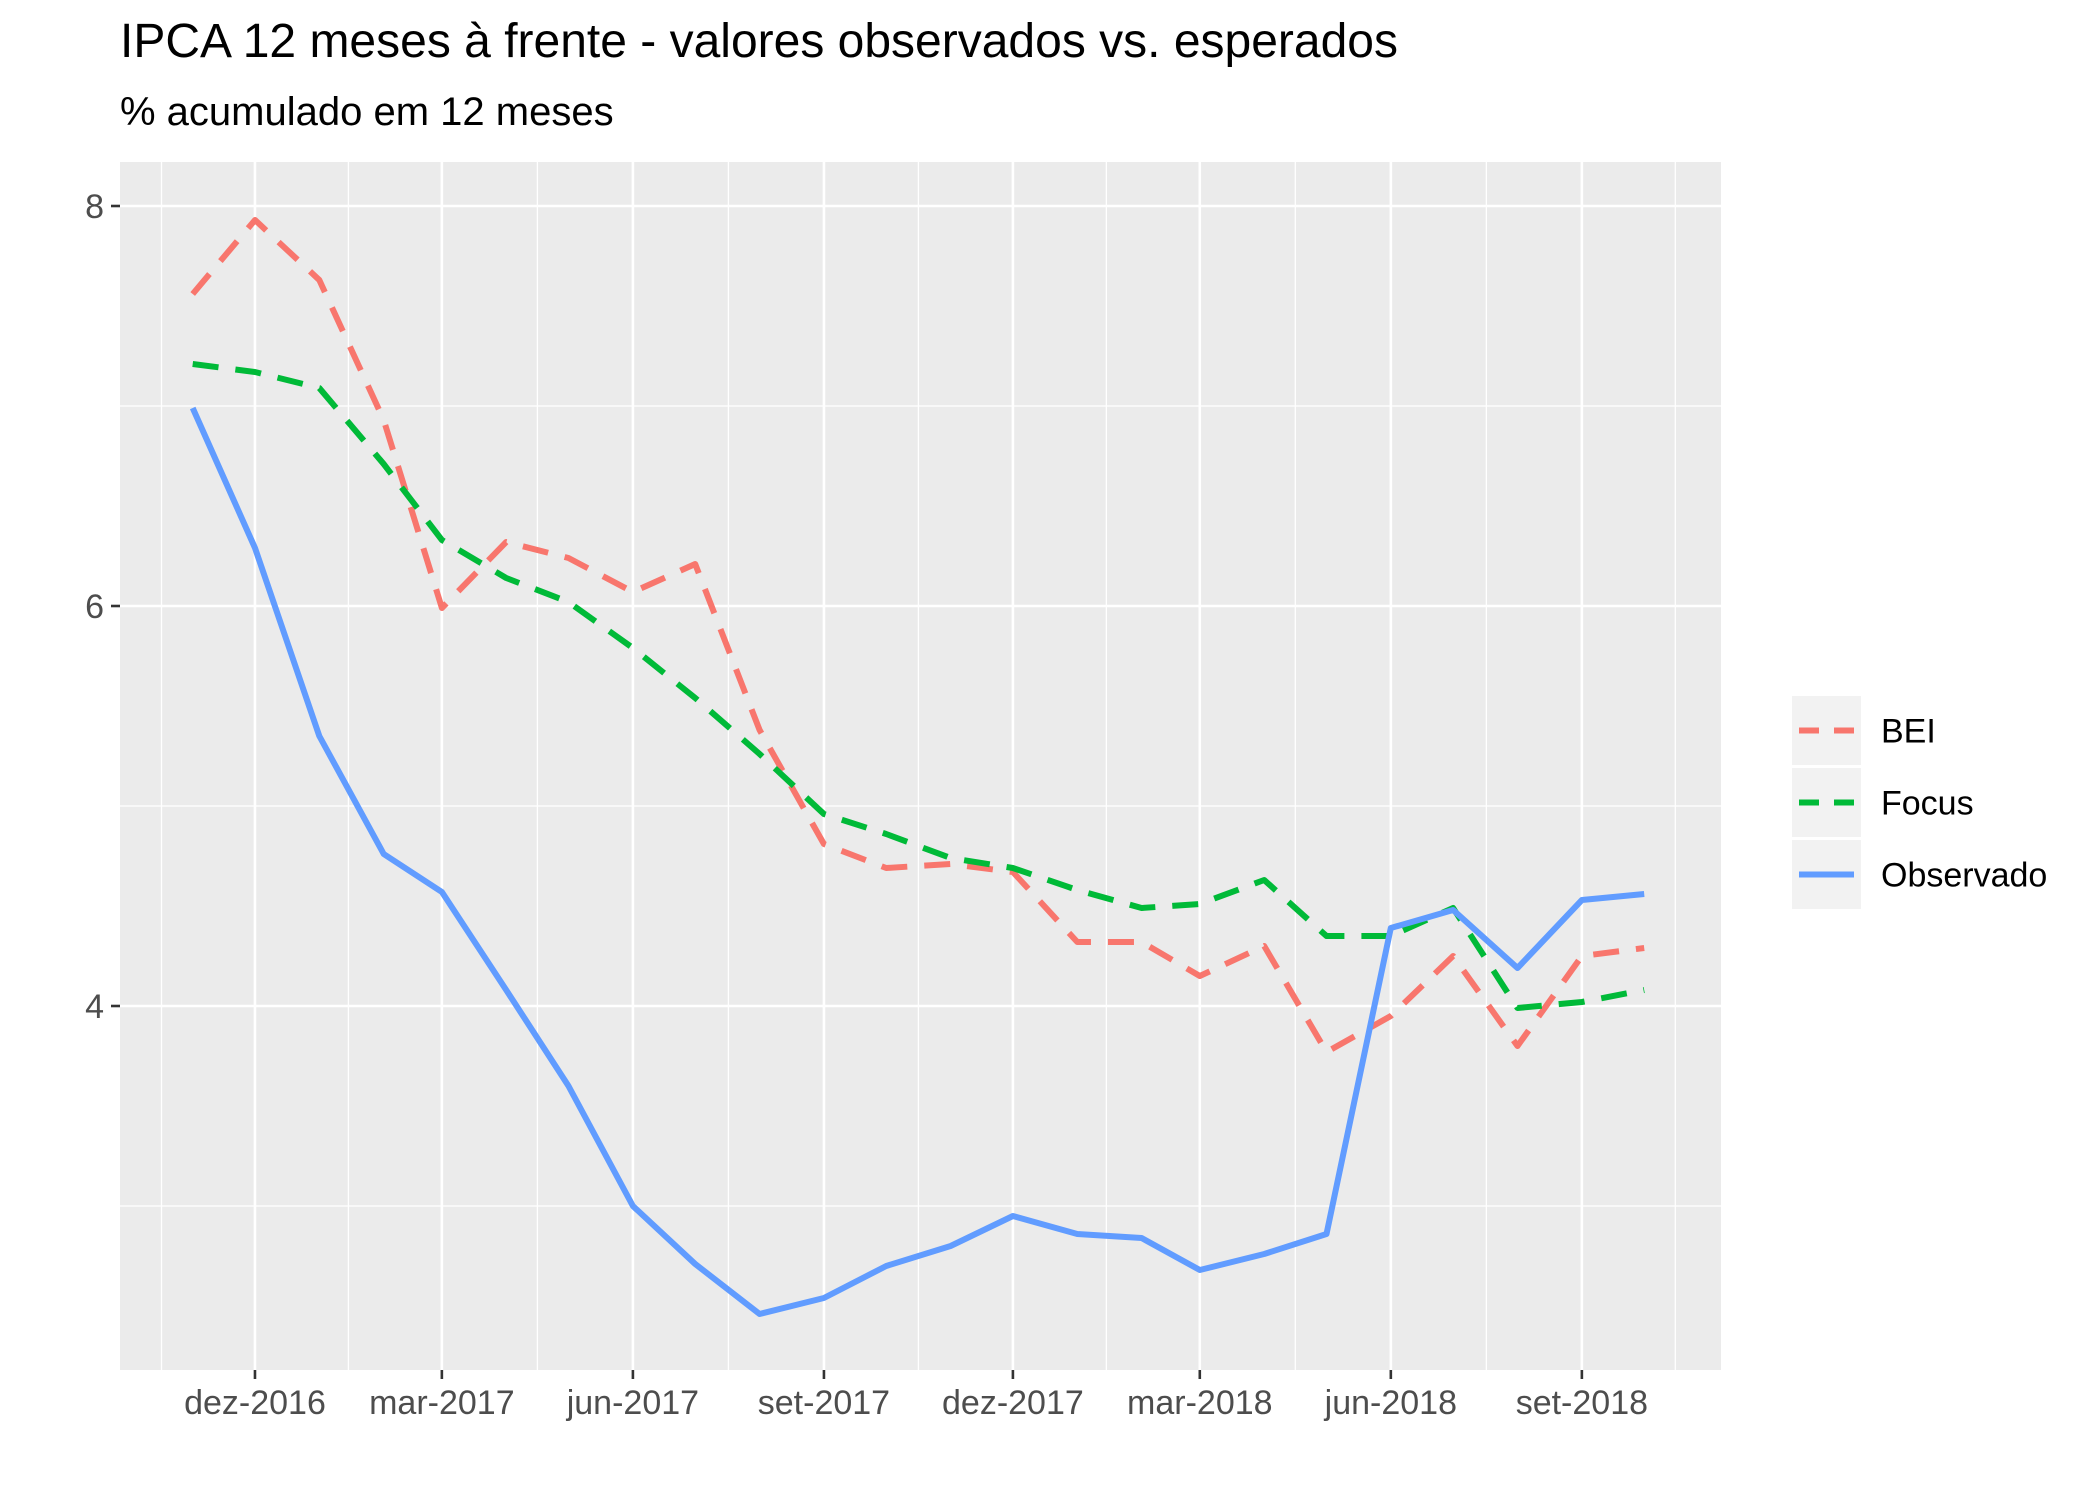 Image resolution: width=2100 pixels, height=1500 pixels. What do you see at coordinates (367, 112) in the screenshot?
I see `chart-subtitle: % acumulado em 12 meses` at bounding box center [367, 112].